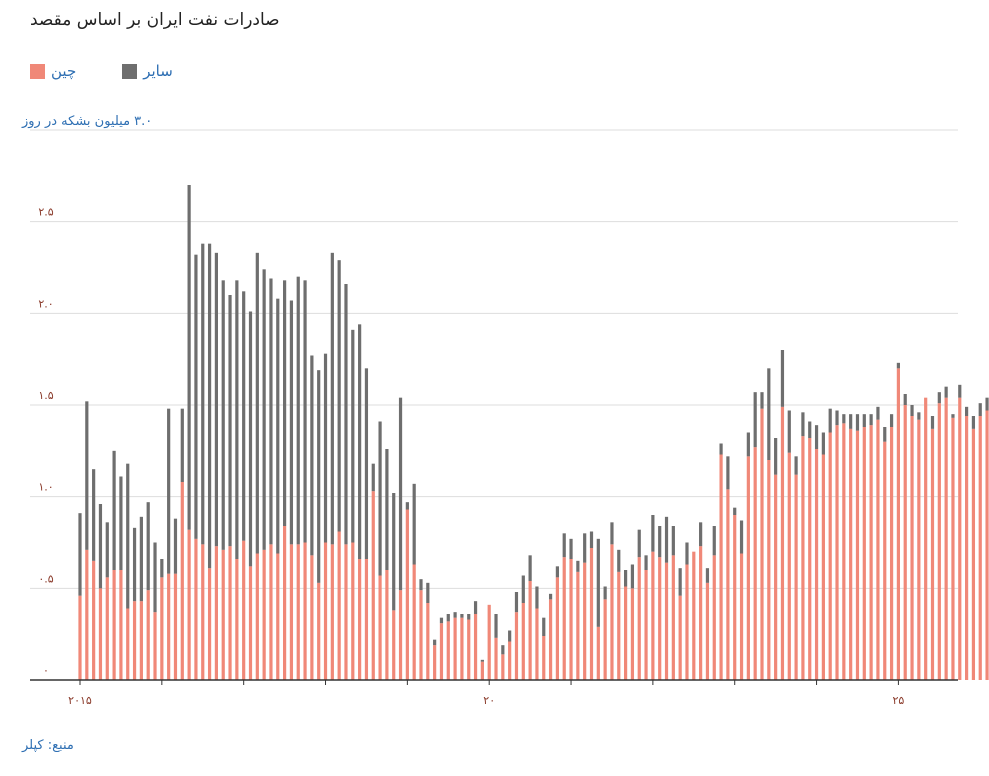  Describe the element at coordinates (37, 71) in the screenshot. I see `legend-swatch-china` at that location.